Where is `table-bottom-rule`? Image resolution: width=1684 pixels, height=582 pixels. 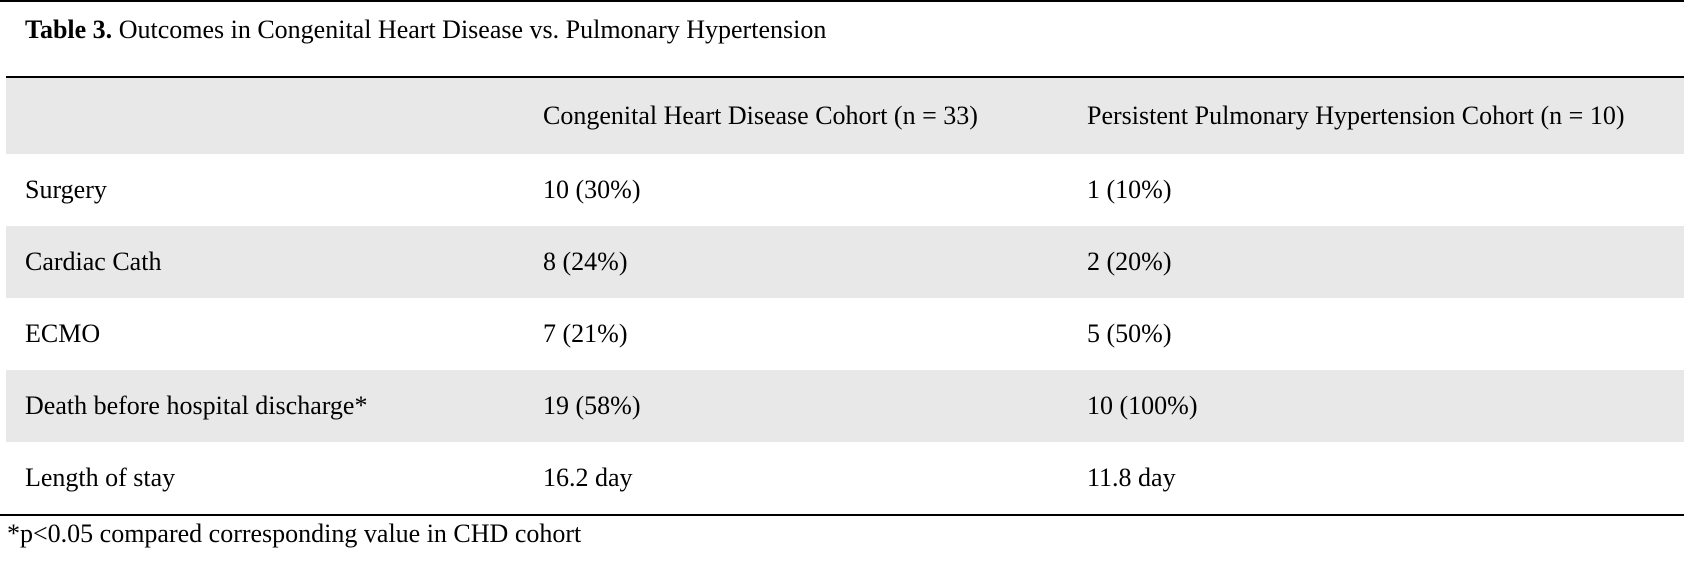 table-bottom-rule is located at coordinates (842, 515).